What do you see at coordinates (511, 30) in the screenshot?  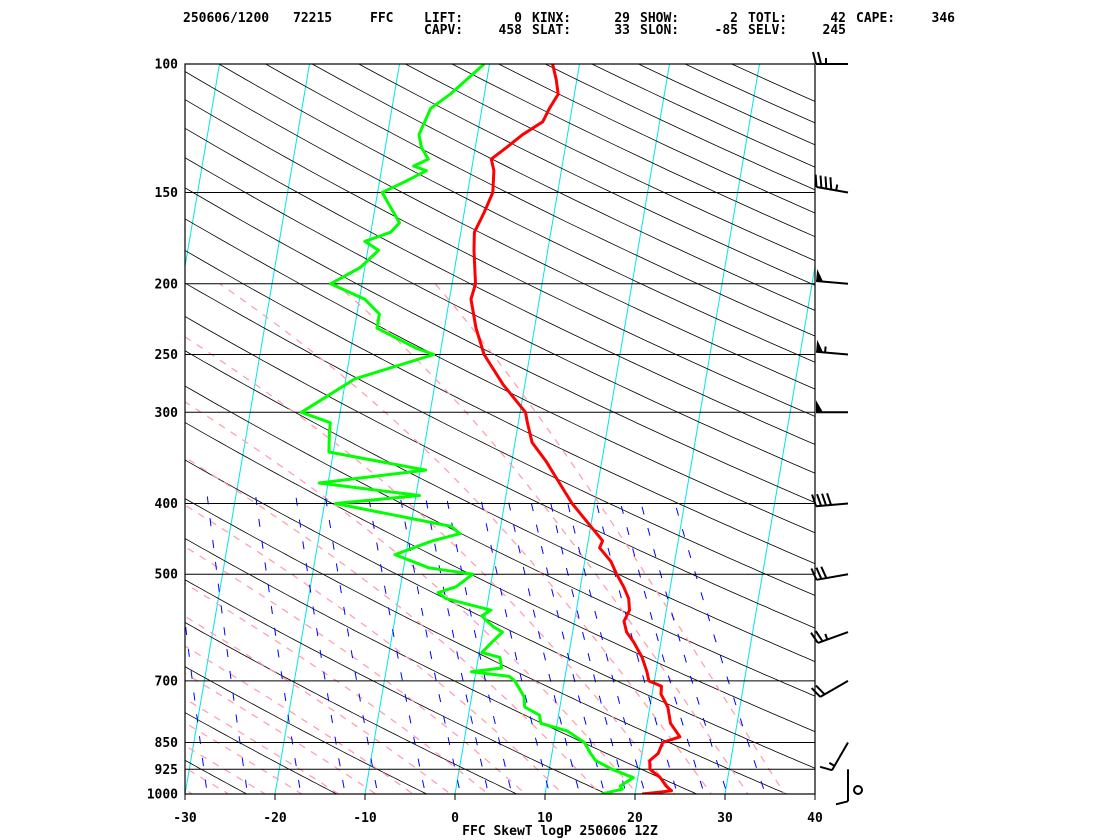 I see `header-capv-value: 458` at bounding box center [511, 30].